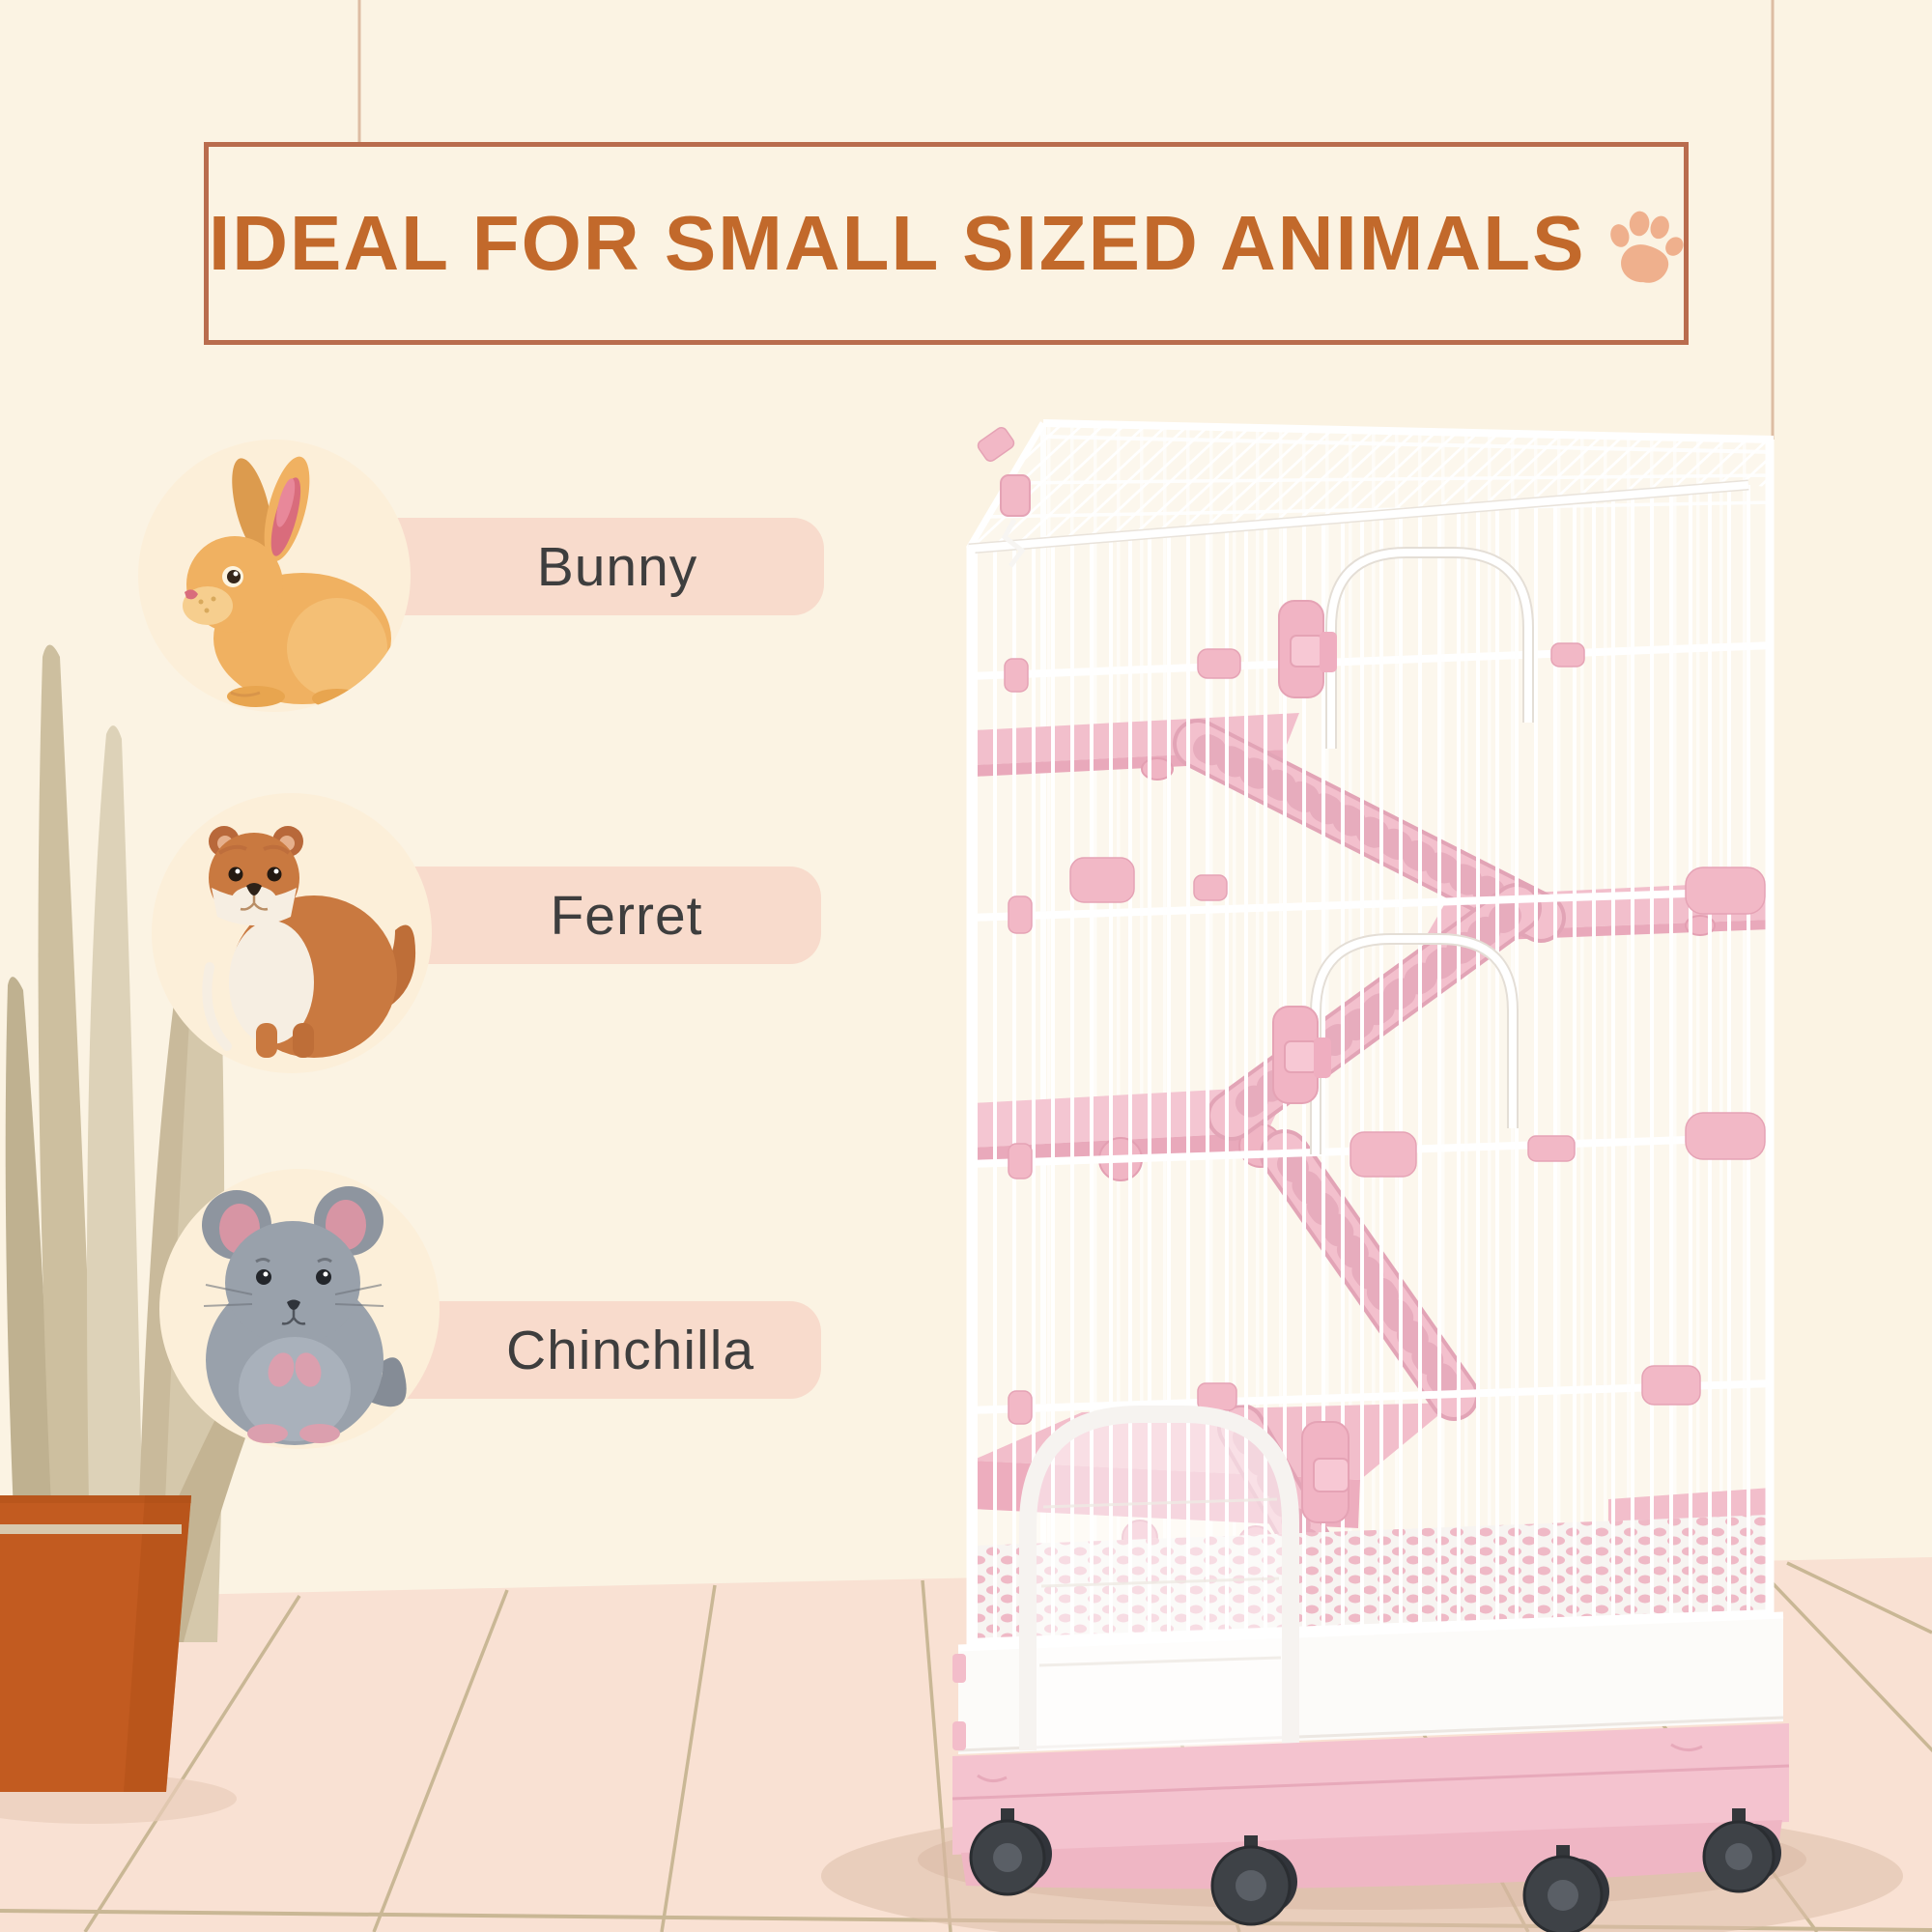  What do you see at coordinates (1422, 850) in the screenshot?
I see `cage-doors` at bounding box center [1422, 850].